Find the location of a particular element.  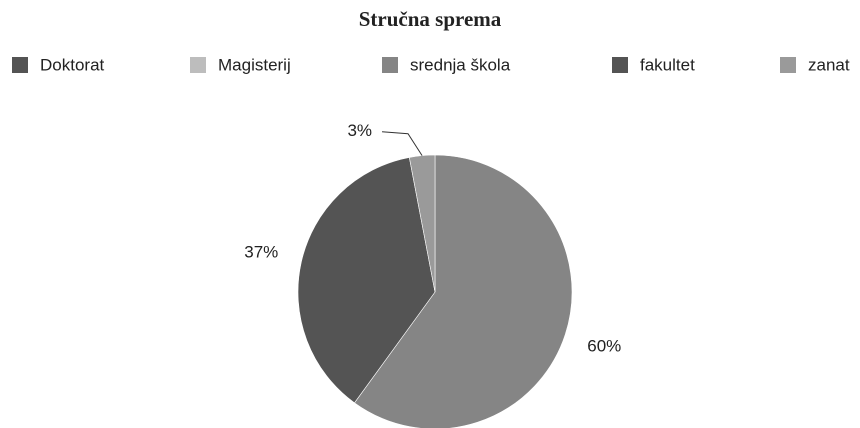

data-label: 60% is located at coordinates (604, 345).